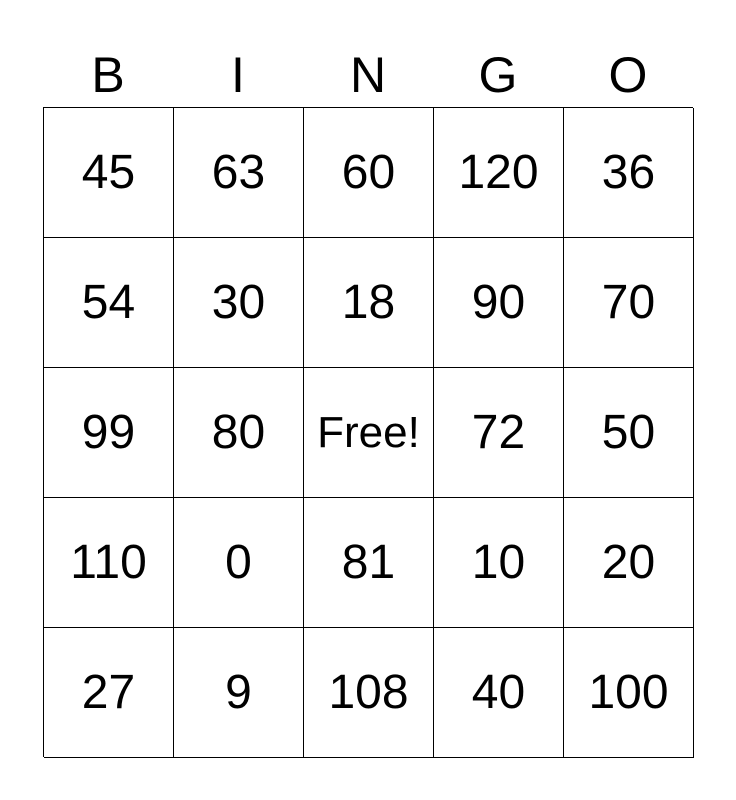 Image resolution: width=736 pixels, height=800 pixels. Describe the element at coordinates (499, 303) in the screenshot. I see `bingo-cell: 90` at that location.